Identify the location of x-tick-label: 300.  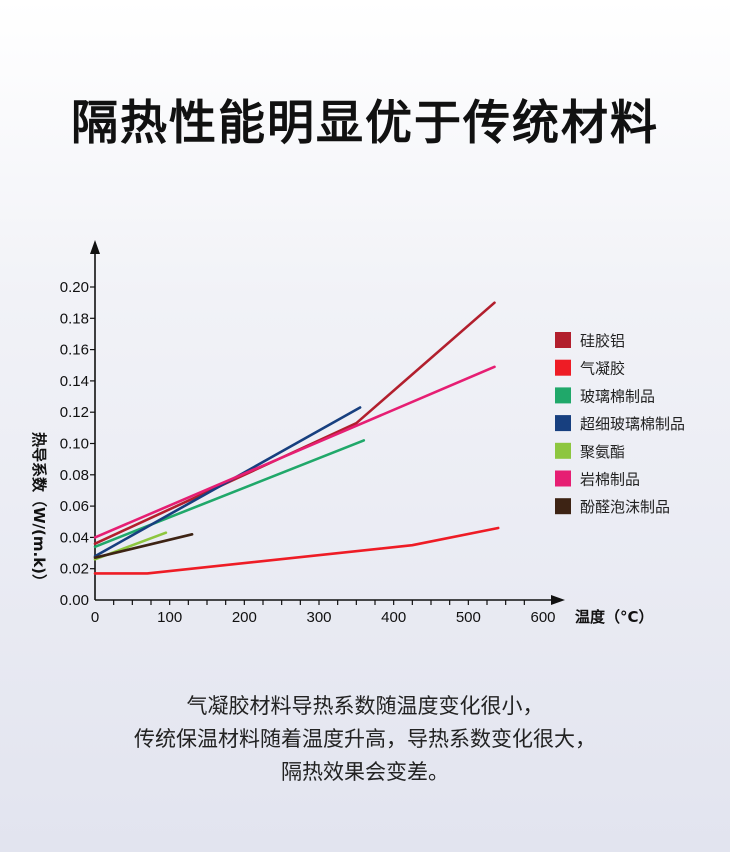
(318, 617).